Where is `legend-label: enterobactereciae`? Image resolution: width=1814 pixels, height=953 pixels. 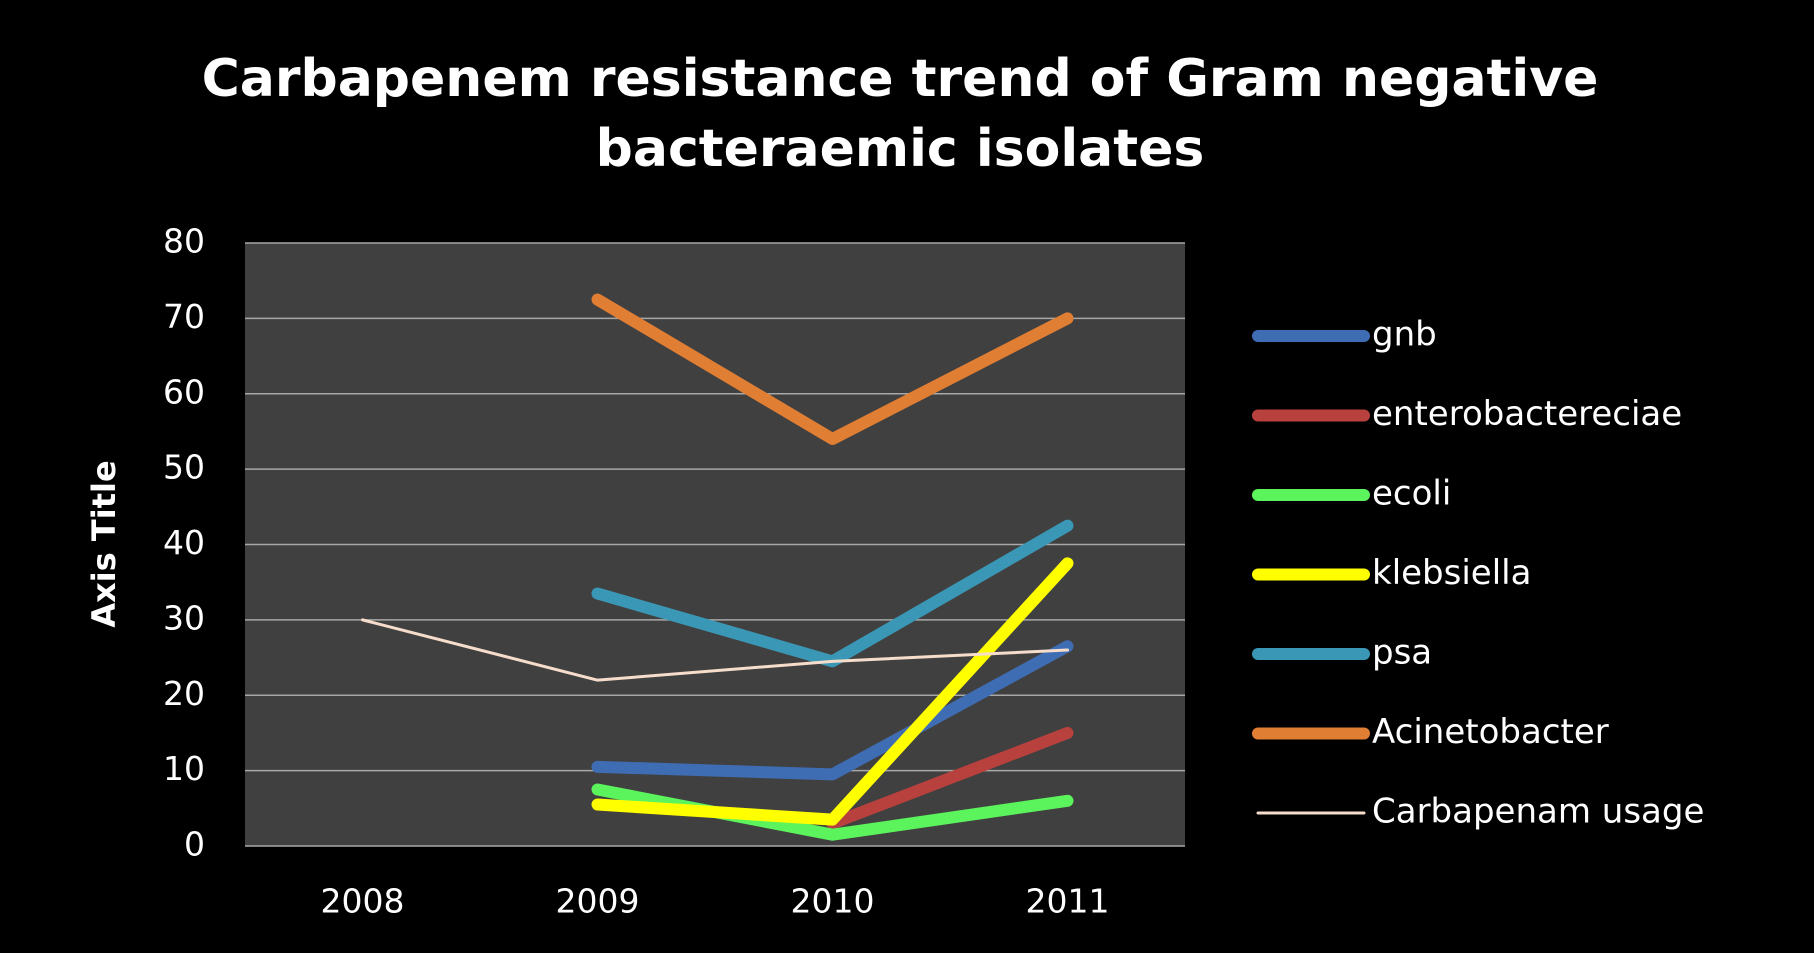
legend-label: enterobactereciae is located at coordinates (1527, 414).